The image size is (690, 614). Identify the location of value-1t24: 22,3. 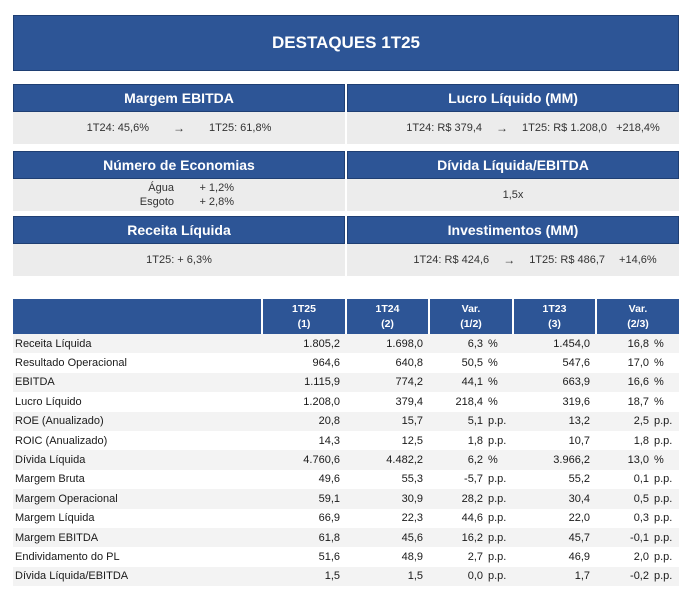
(412, 518).